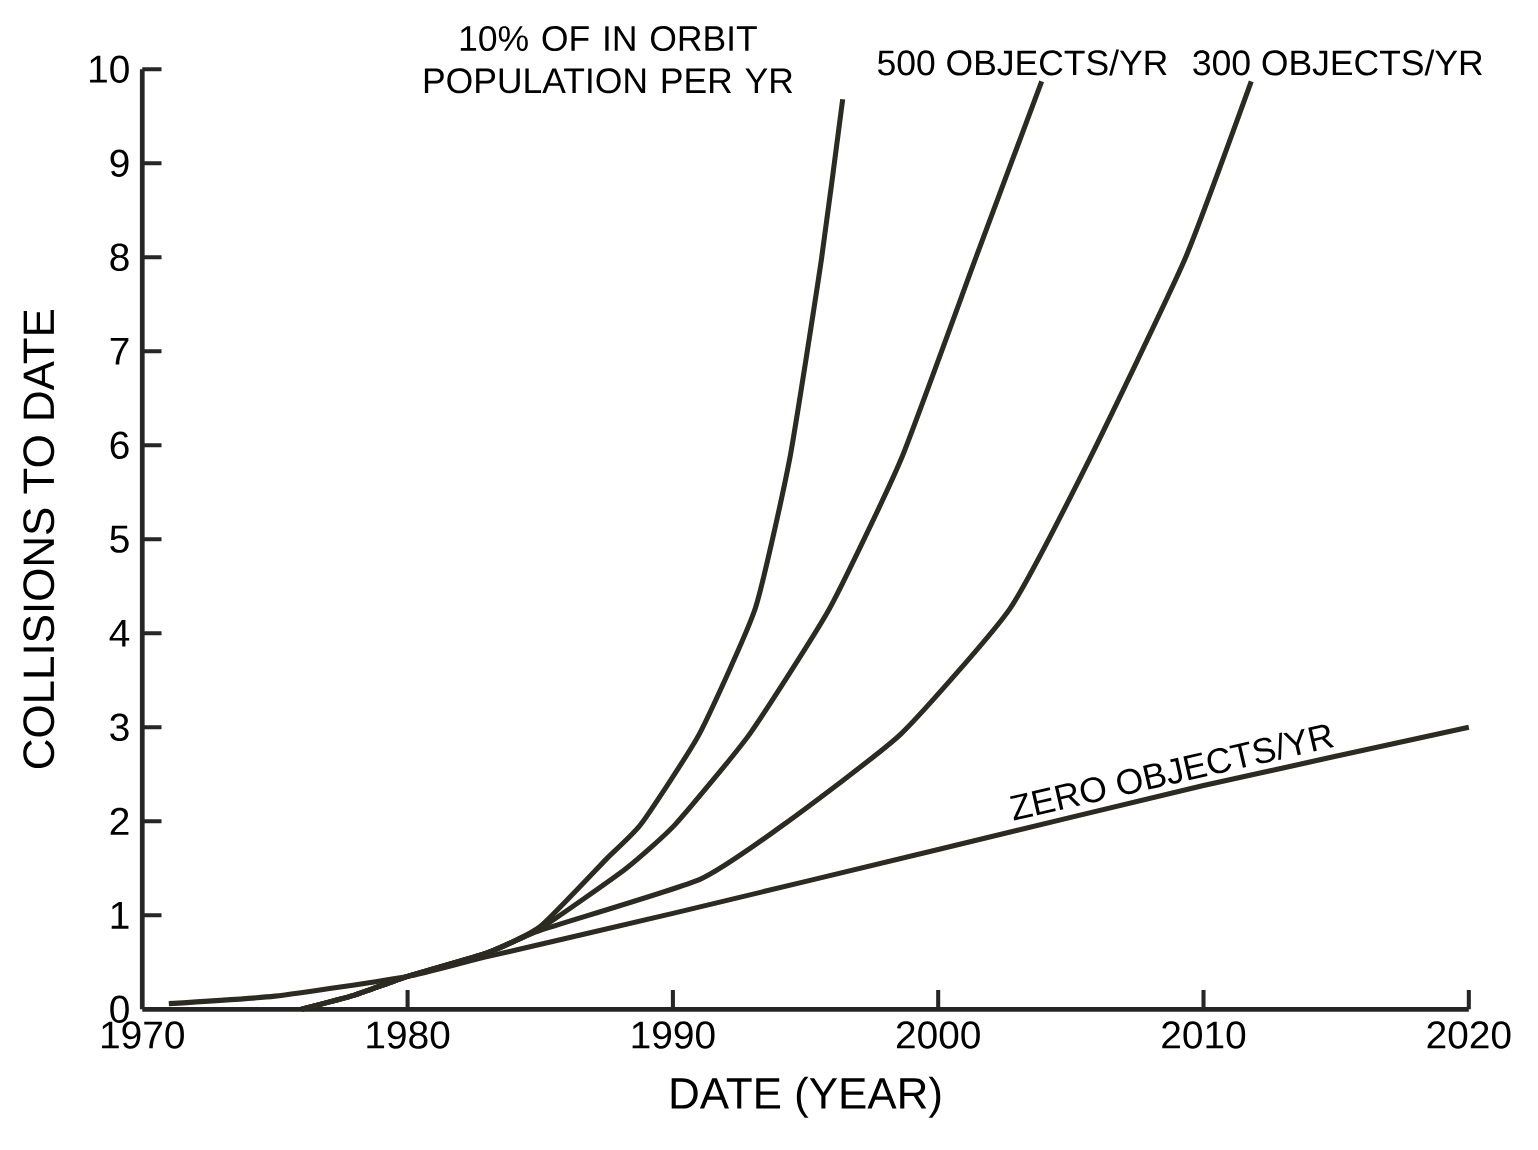 The height and width of the screenshot is (1150, 1538). I want to click on x-axis-title: DATE (YEAR), so click(806, 1097).